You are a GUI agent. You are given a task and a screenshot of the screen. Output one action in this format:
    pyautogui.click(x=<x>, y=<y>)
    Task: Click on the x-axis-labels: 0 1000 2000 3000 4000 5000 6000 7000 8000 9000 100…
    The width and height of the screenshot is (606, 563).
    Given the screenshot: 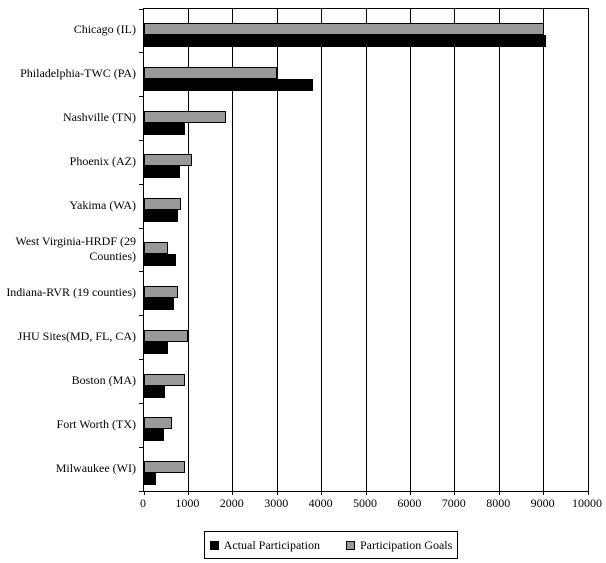 What is the action you would take?
    pyautogui.click(x=303, y=504)
    